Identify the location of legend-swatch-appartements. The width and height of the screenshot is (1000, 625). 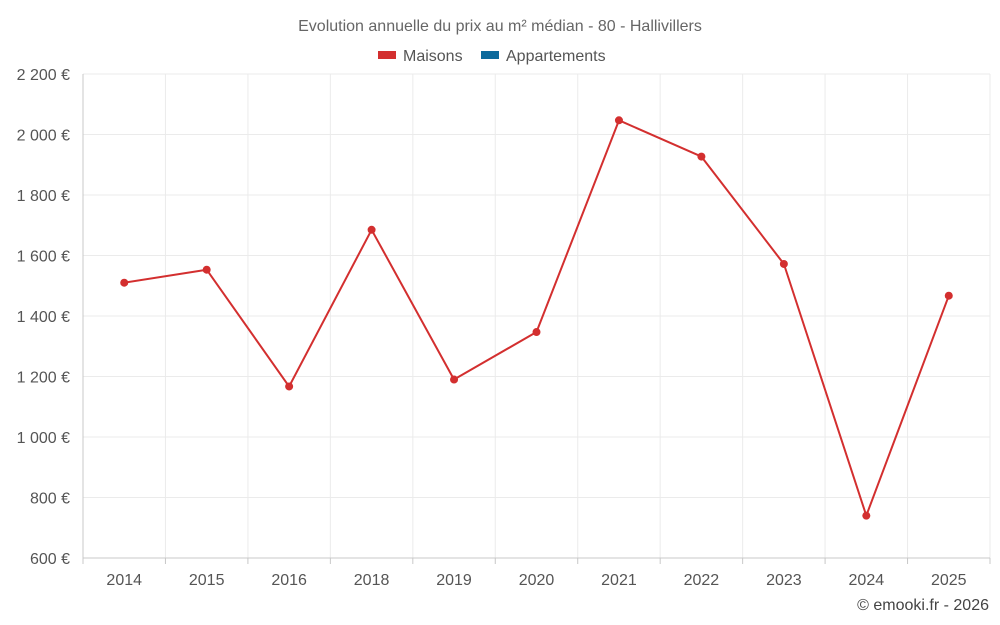
(490, 55).